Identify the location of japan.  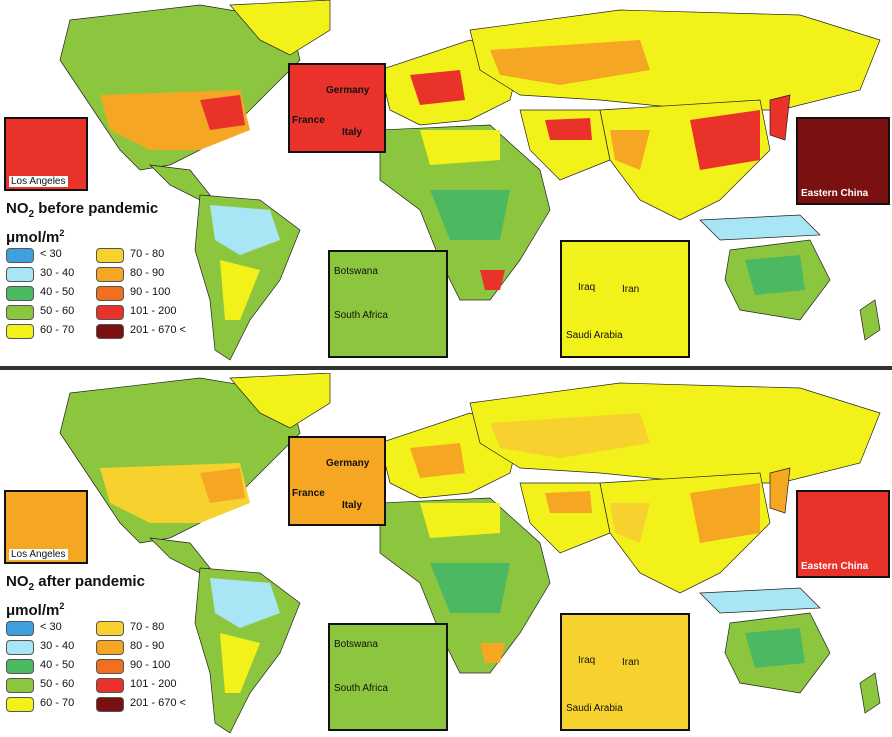
(780, 117).